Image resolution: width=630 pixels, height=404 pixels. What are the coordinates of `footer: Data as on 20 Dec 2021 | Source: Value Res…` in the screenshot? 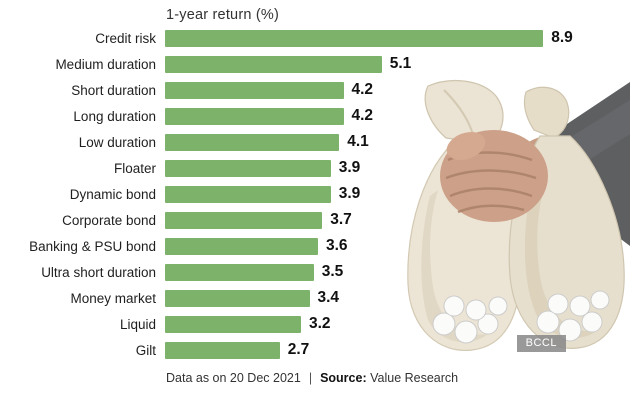 It's located at (398, 378).